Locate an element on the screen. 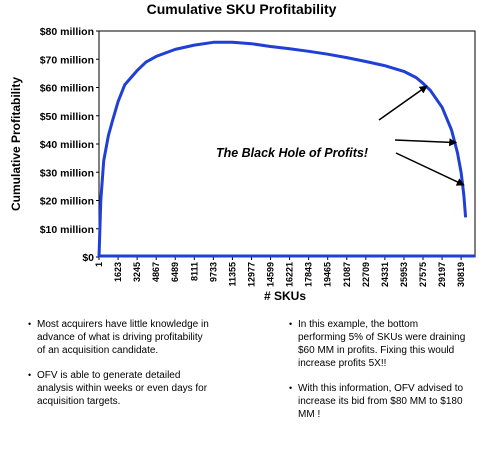 This screenshot has height=450, width=483. x-tick-label: 27575 is located at coordinates (423, 274).